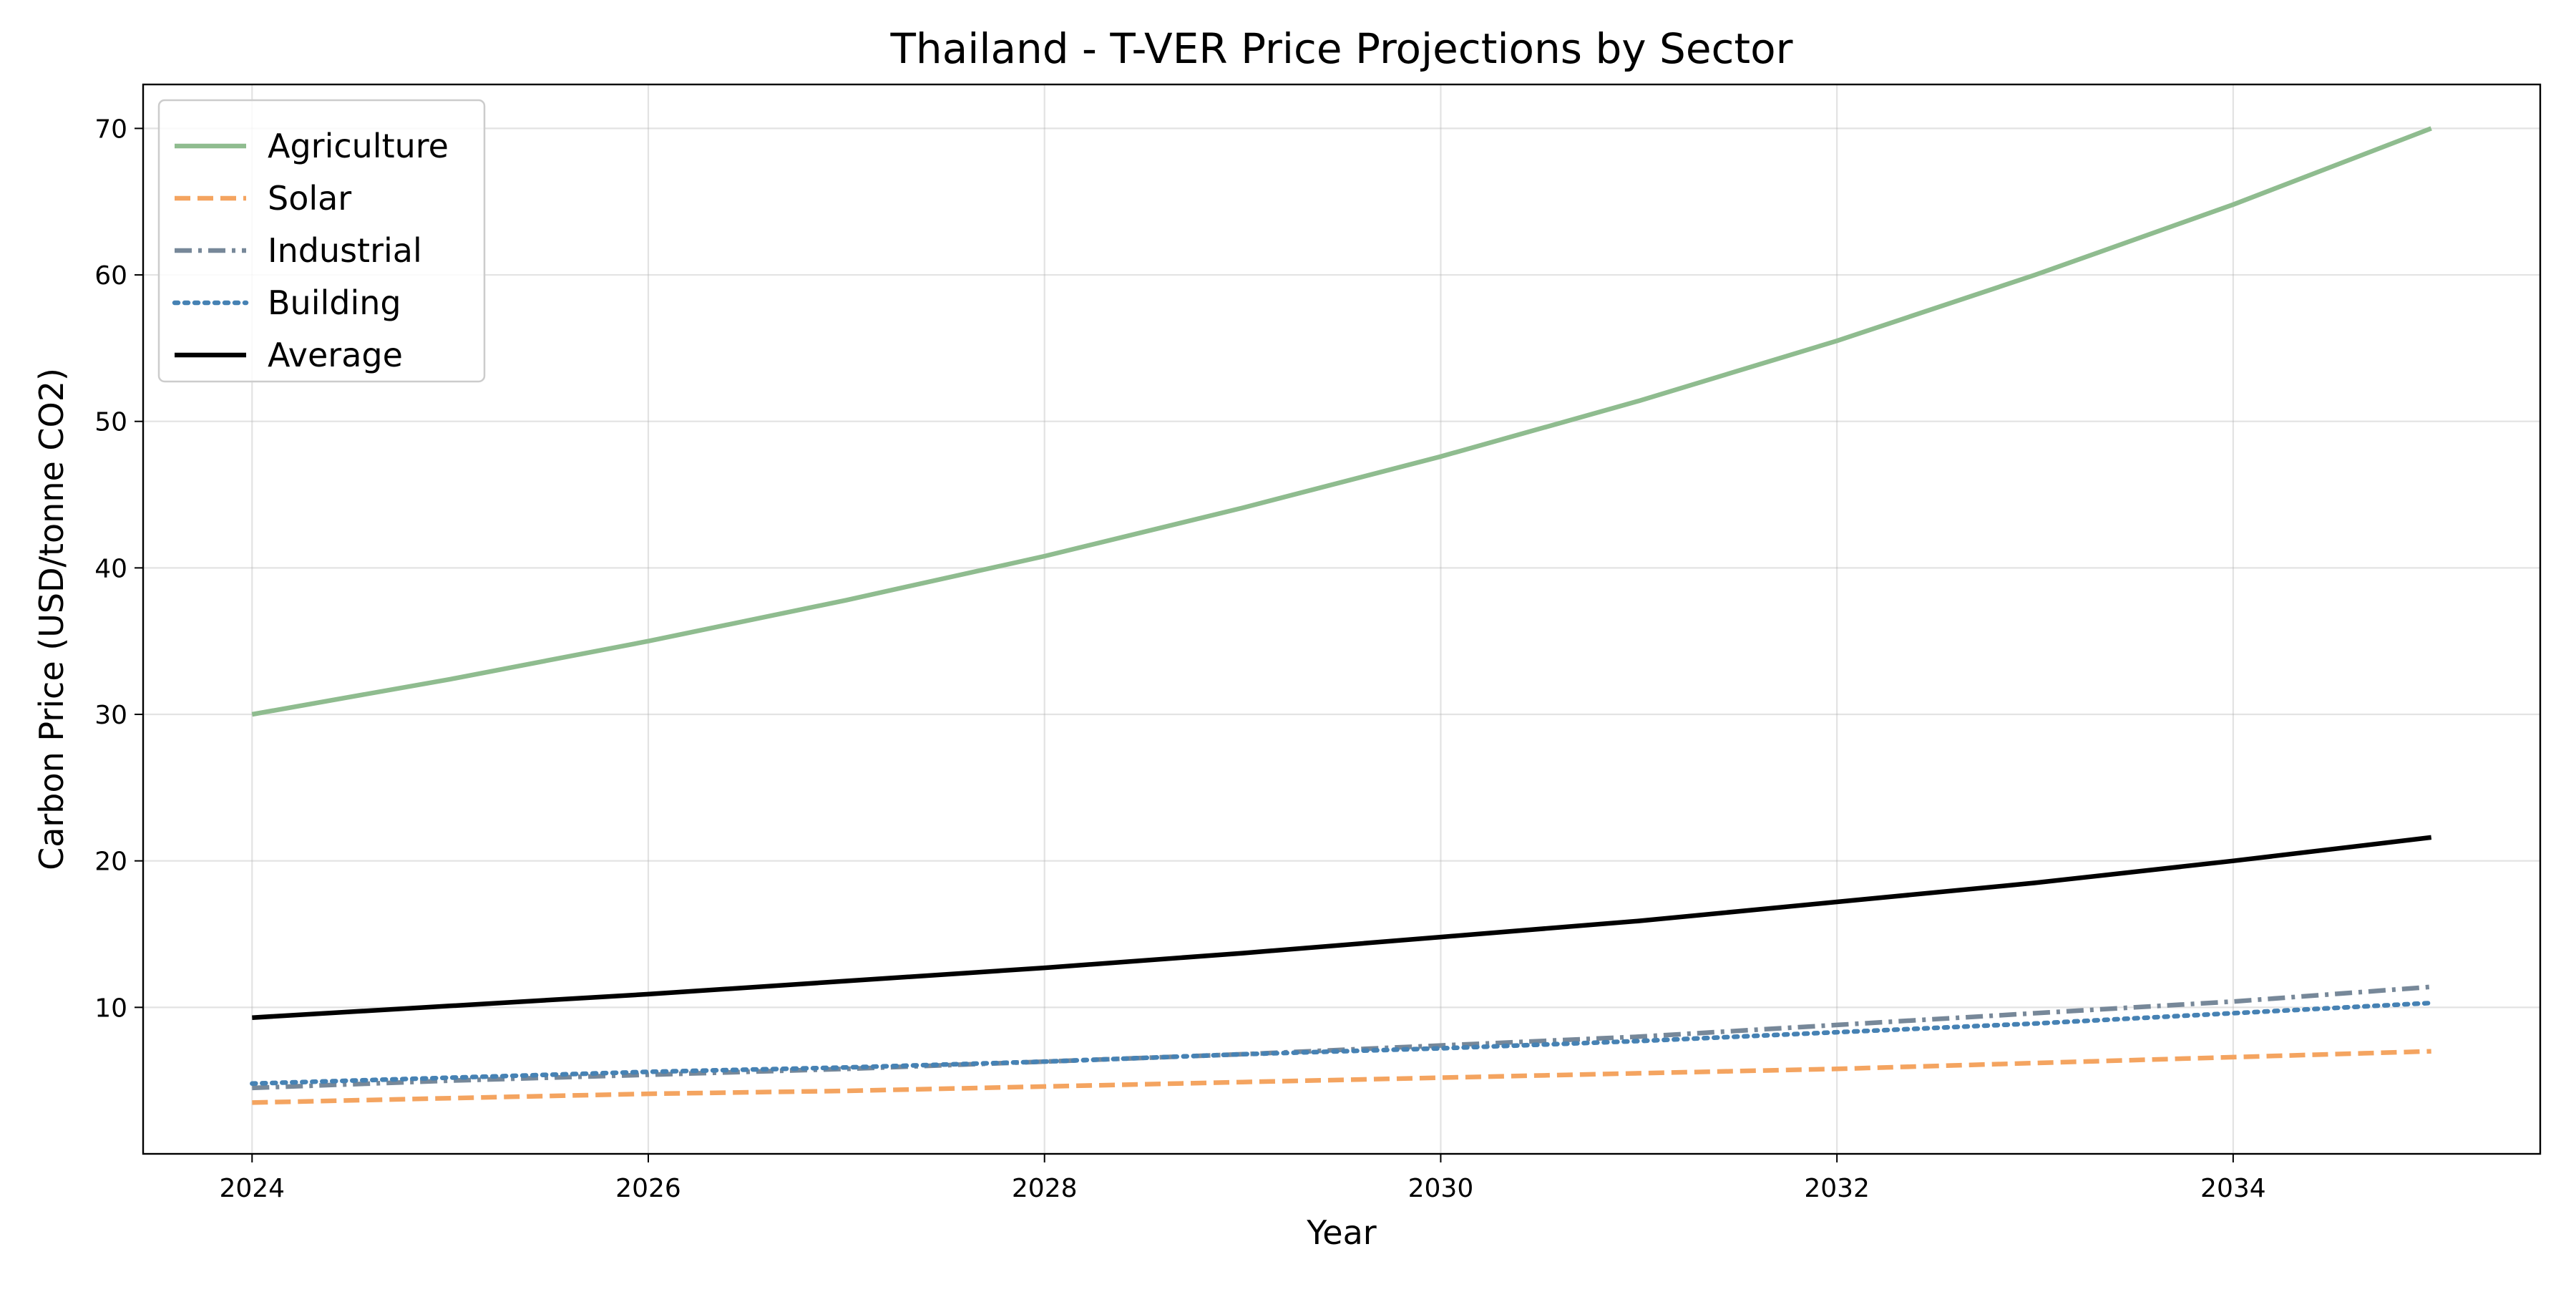 This screenshot has width=2576, height=1292. I want to click on y-tick-label: 10, so click(110, 1008).